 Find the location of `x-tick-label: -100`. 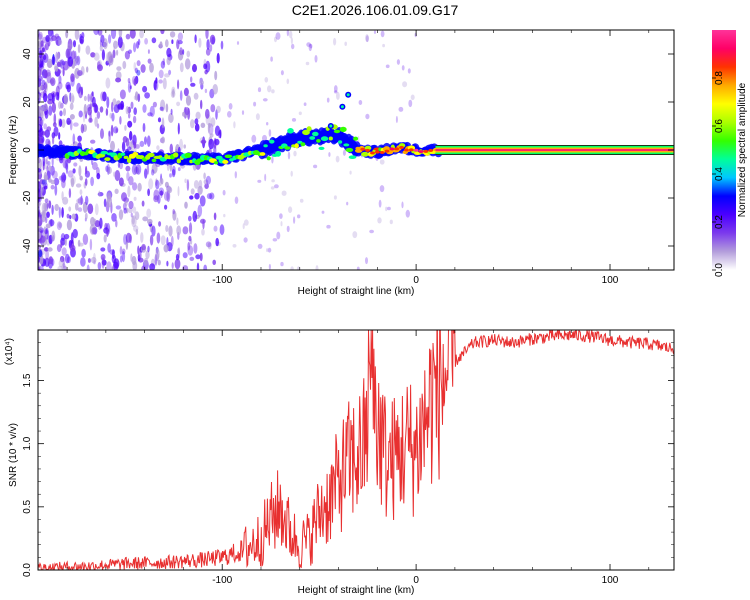

x-tick-label: -100 is located at coordinates (222, 580).